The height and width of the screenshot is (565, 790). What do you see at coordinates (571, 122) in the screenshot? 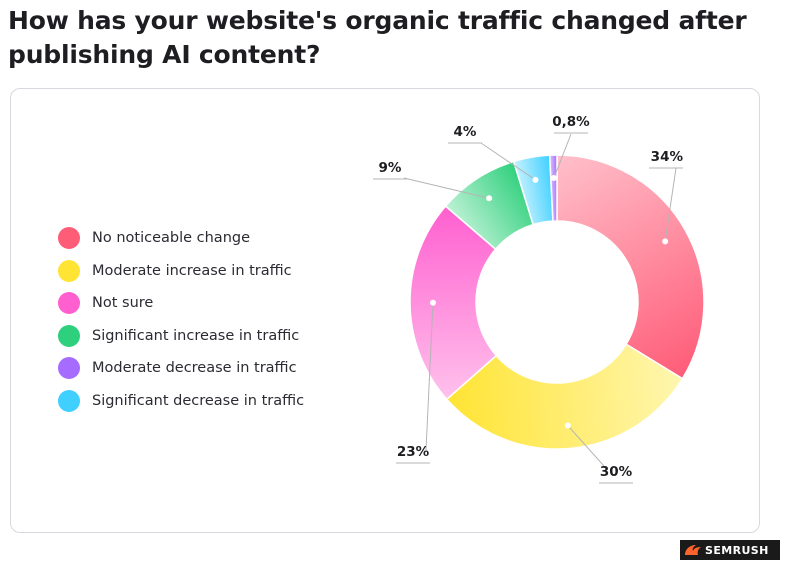
I see `data-label-moderate-decrease-in-traffic: 0,8%` at bounding box center [571, 122].